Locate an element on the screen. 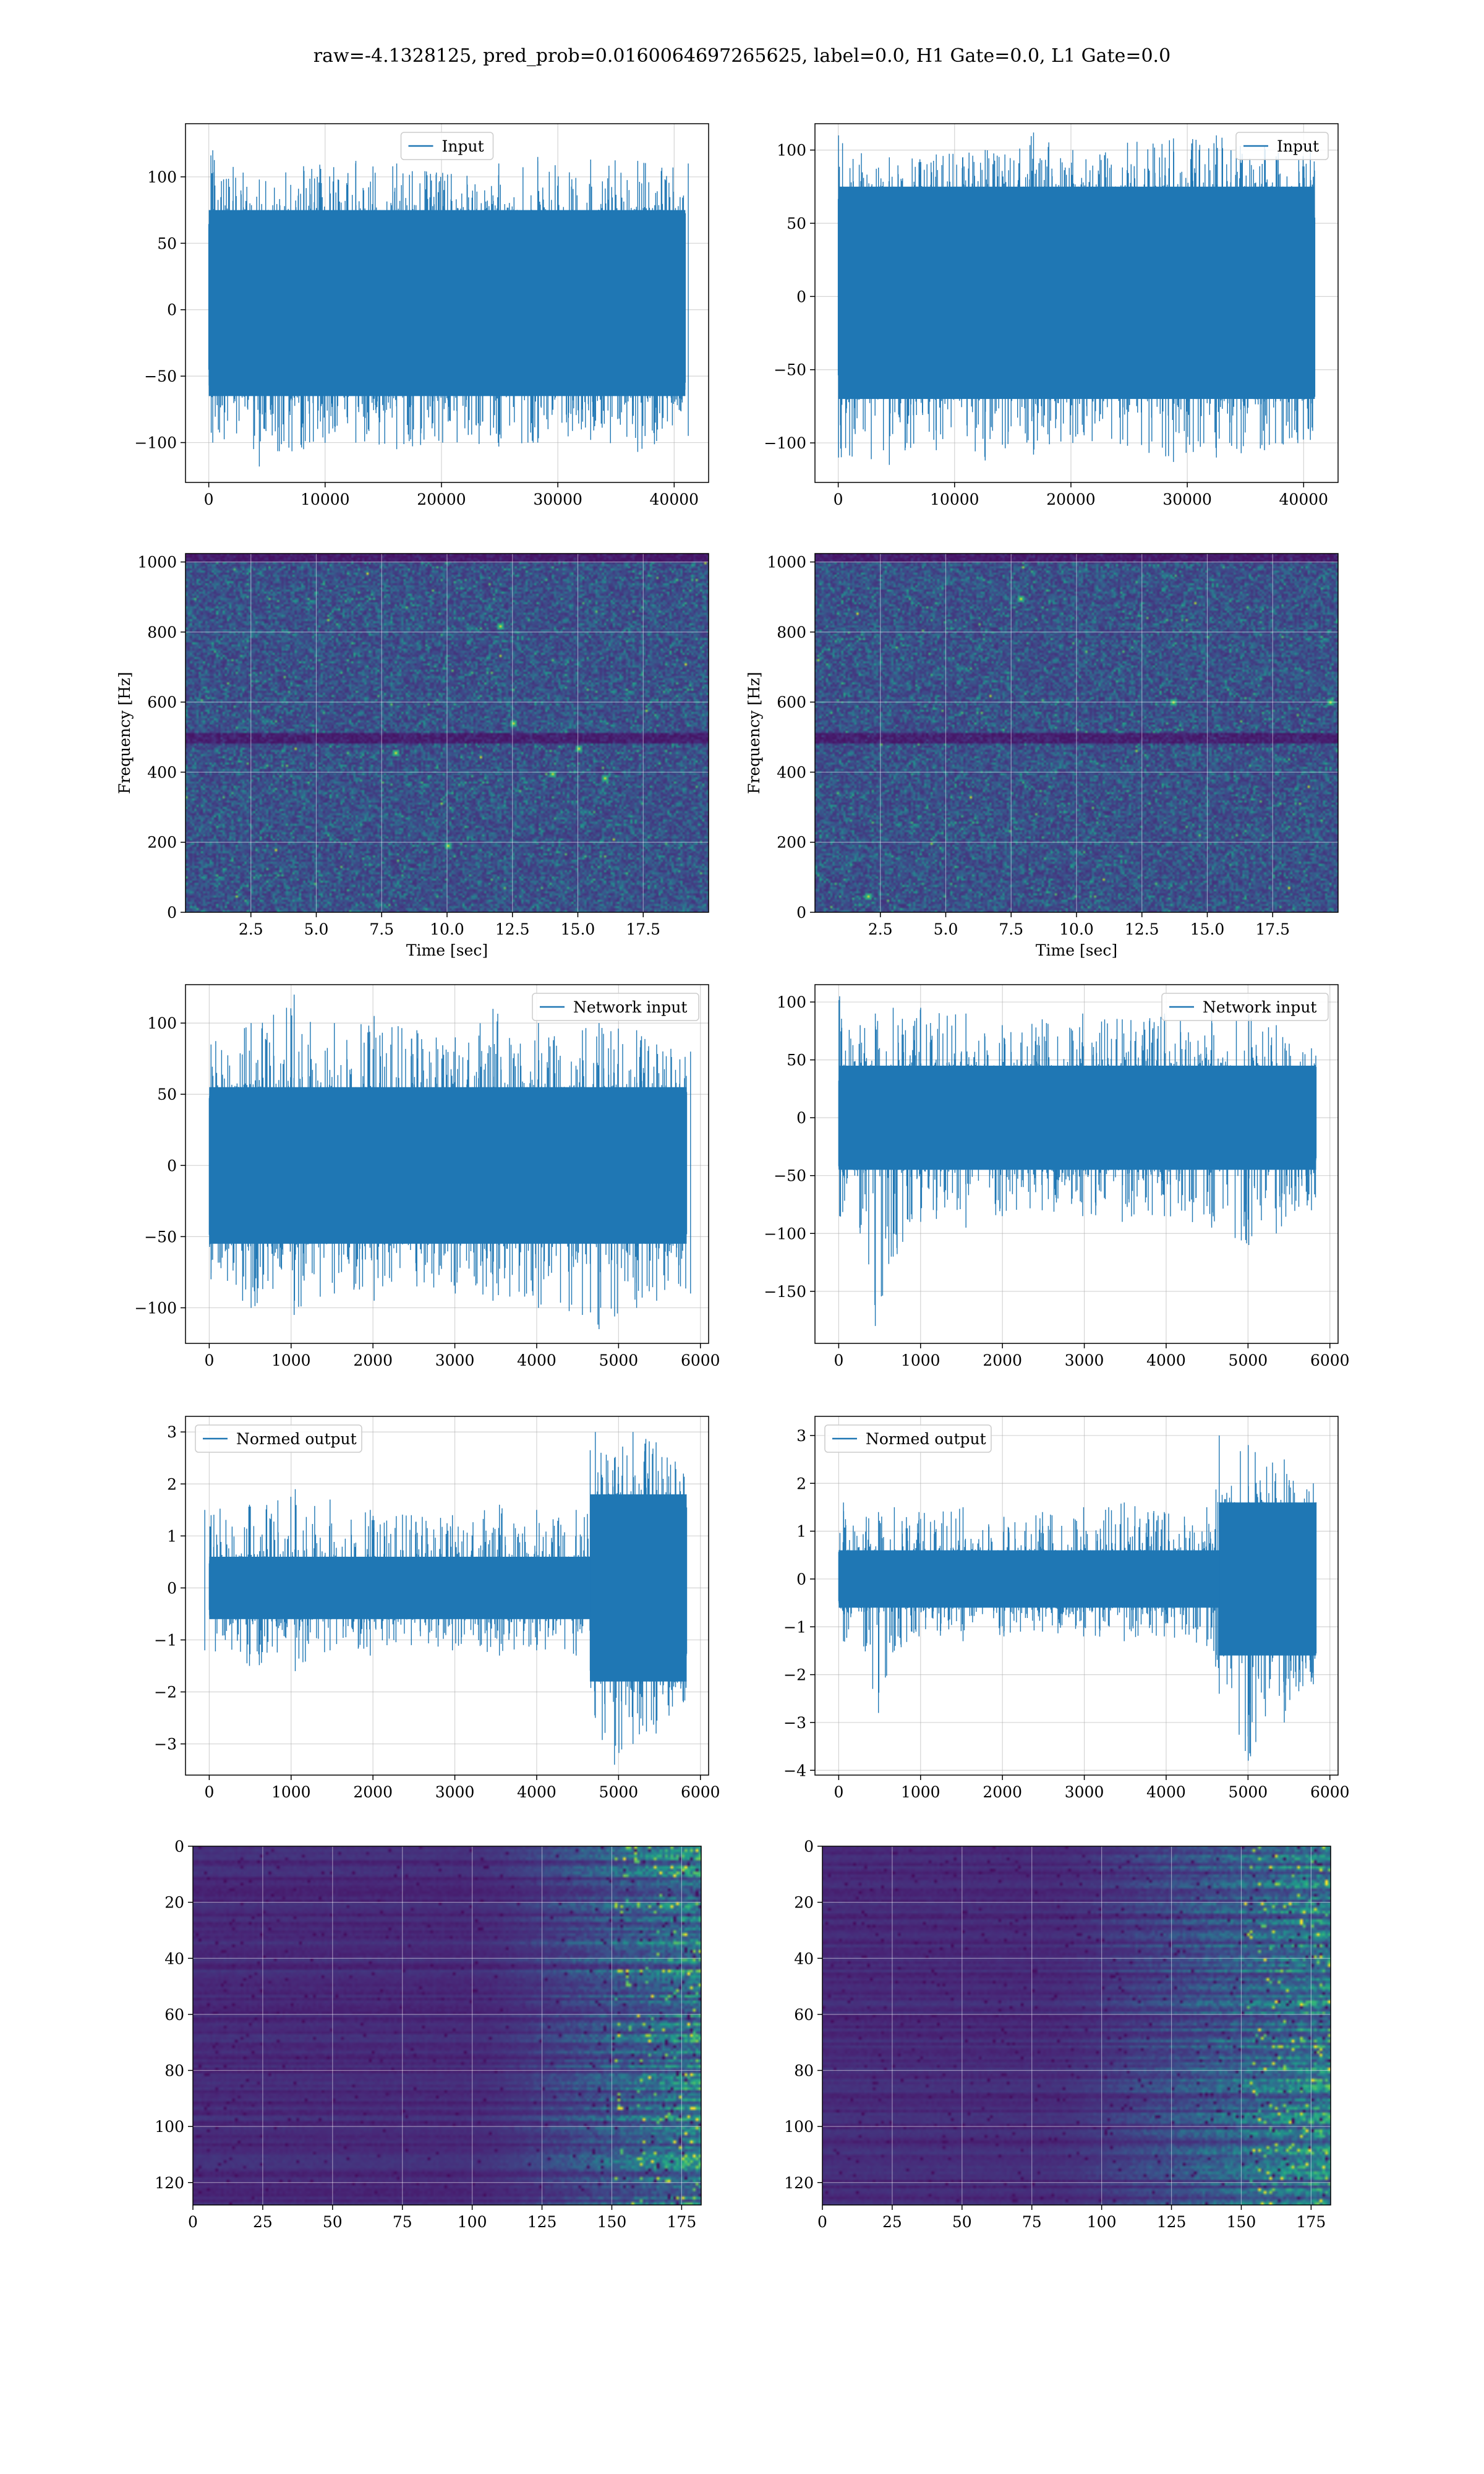 The width and height of the screenshot is (1484, 2474). network-input-l1-legend-label: Network input is located at coordinates (1259, 1007).